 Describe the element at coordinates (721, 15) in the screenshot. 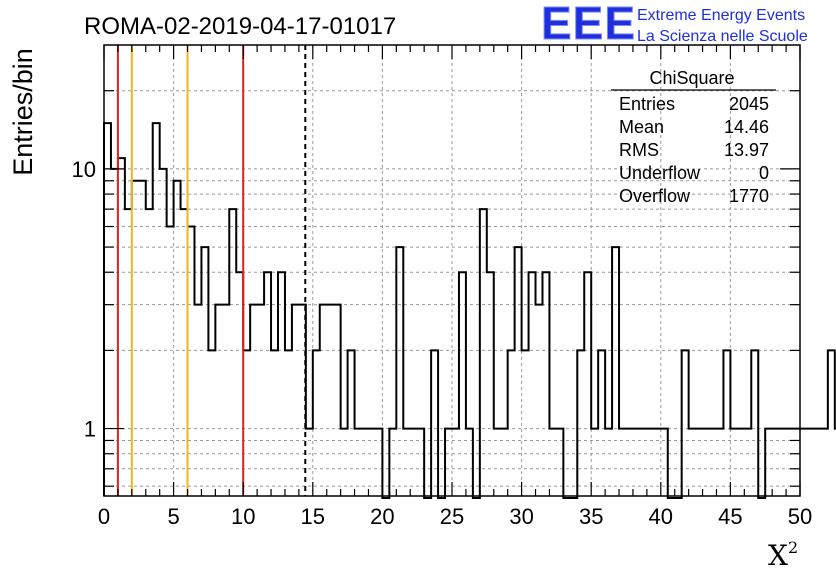

I see `logo-line-1: Extreme Energy Events` at that location.